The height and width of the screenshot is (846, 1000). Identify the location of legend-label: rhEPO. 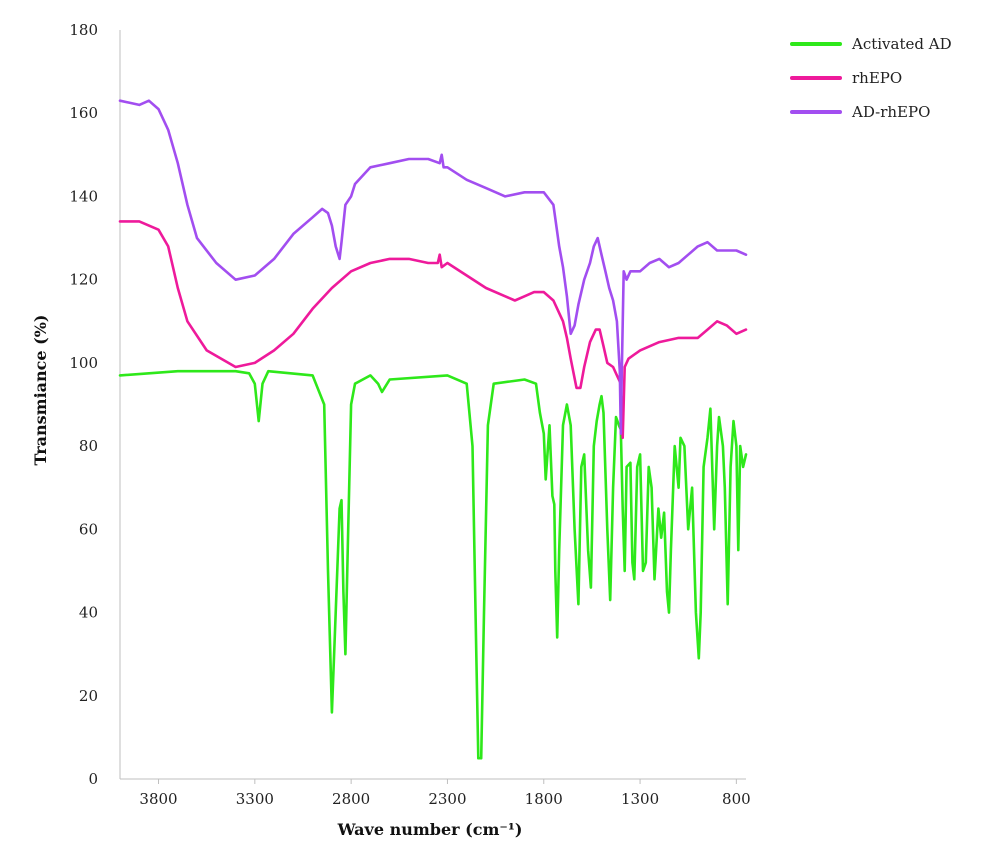
(877, 78).